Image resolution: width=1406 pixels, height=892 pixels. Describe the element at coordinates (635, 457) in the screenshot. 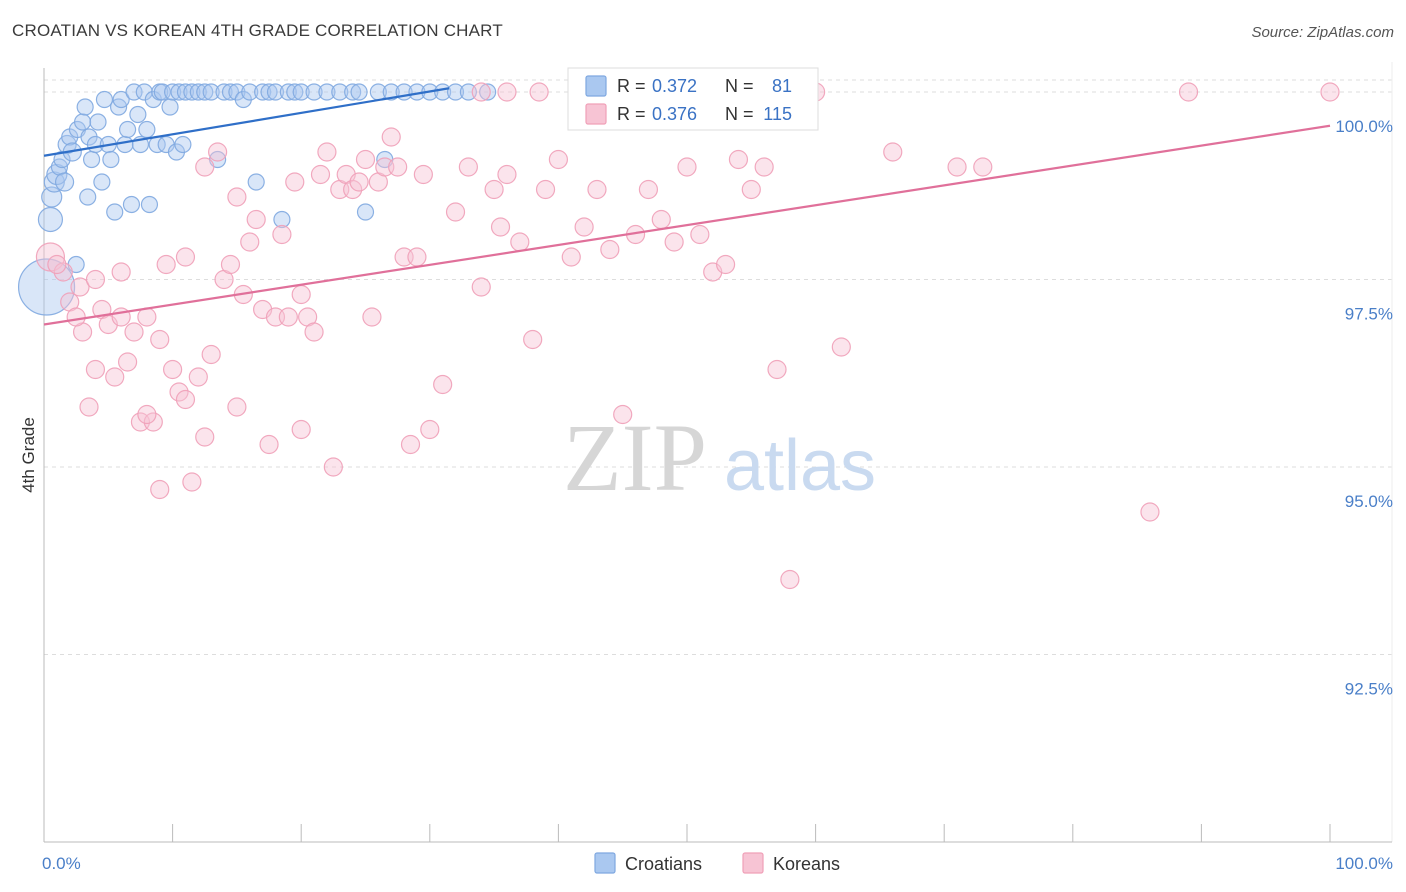

I see `watermark-zip: ZIP` at that location.